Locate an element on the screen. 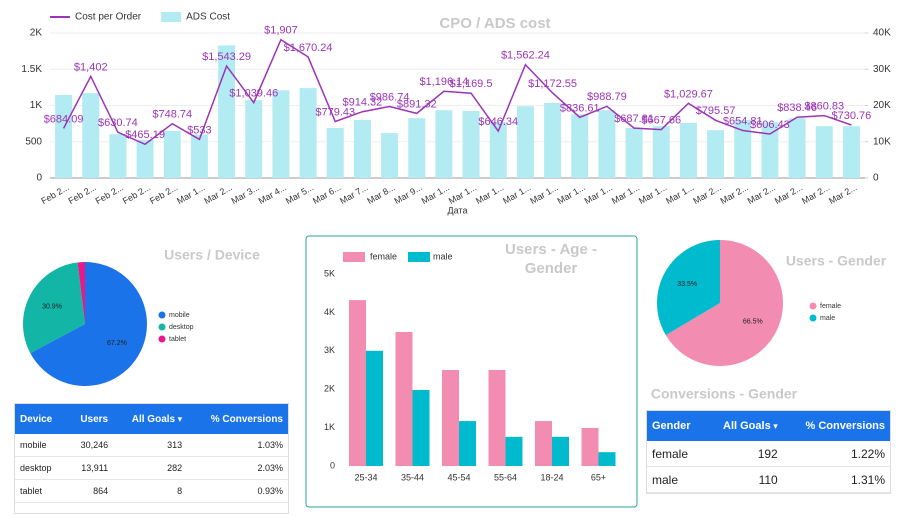 The width and height of the screenshot is (900, 517). data-label: $1,196.14 is located at coordinates (443, 82).